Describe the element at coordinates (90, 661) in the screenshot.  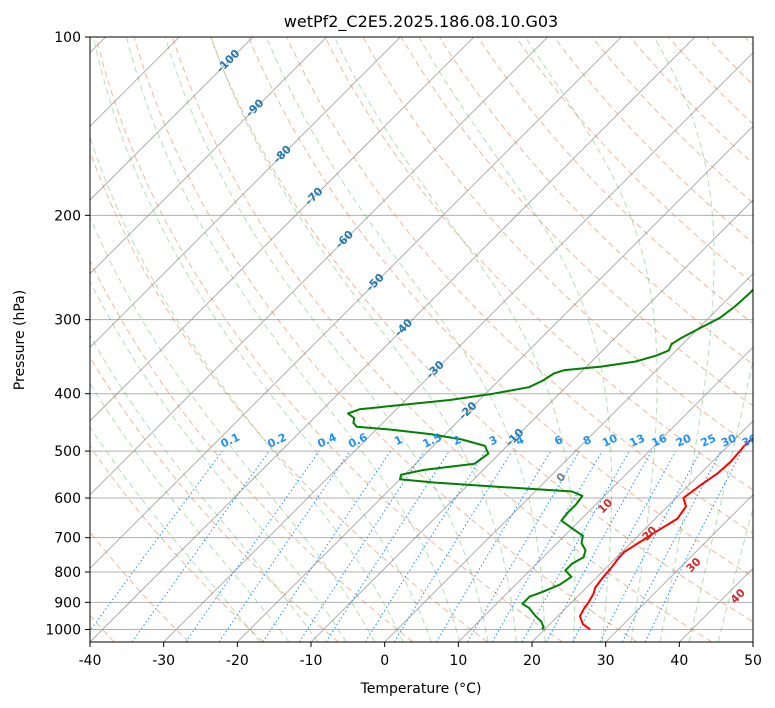
I see `x-tick-label: -40` at that location.